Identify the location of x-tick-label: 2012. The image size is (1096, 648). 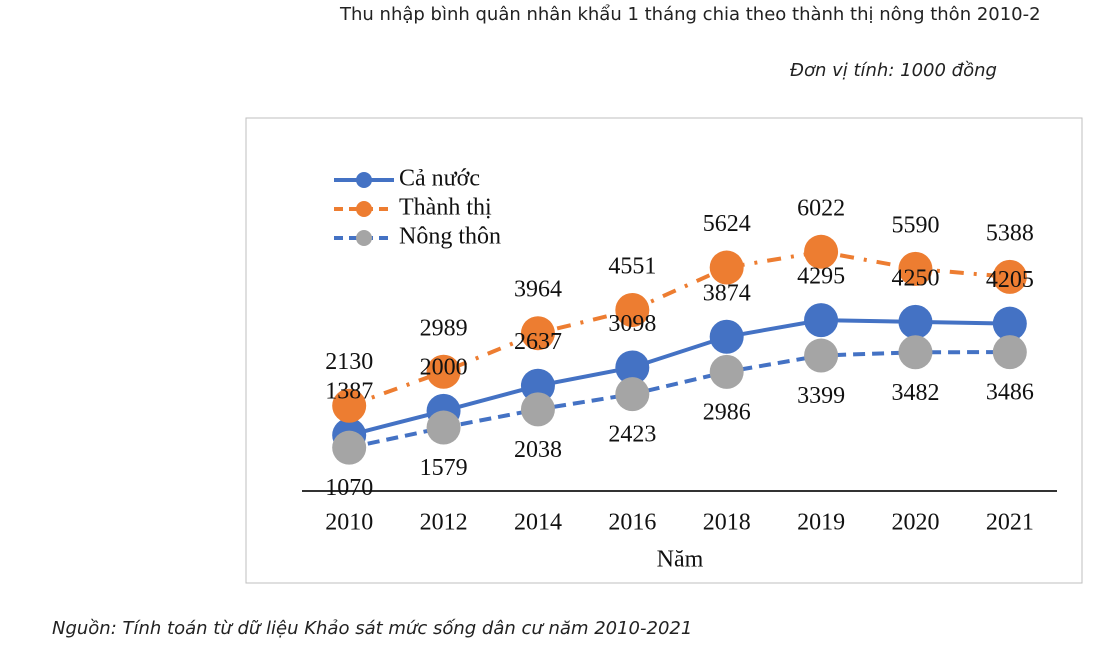
(444, 523).